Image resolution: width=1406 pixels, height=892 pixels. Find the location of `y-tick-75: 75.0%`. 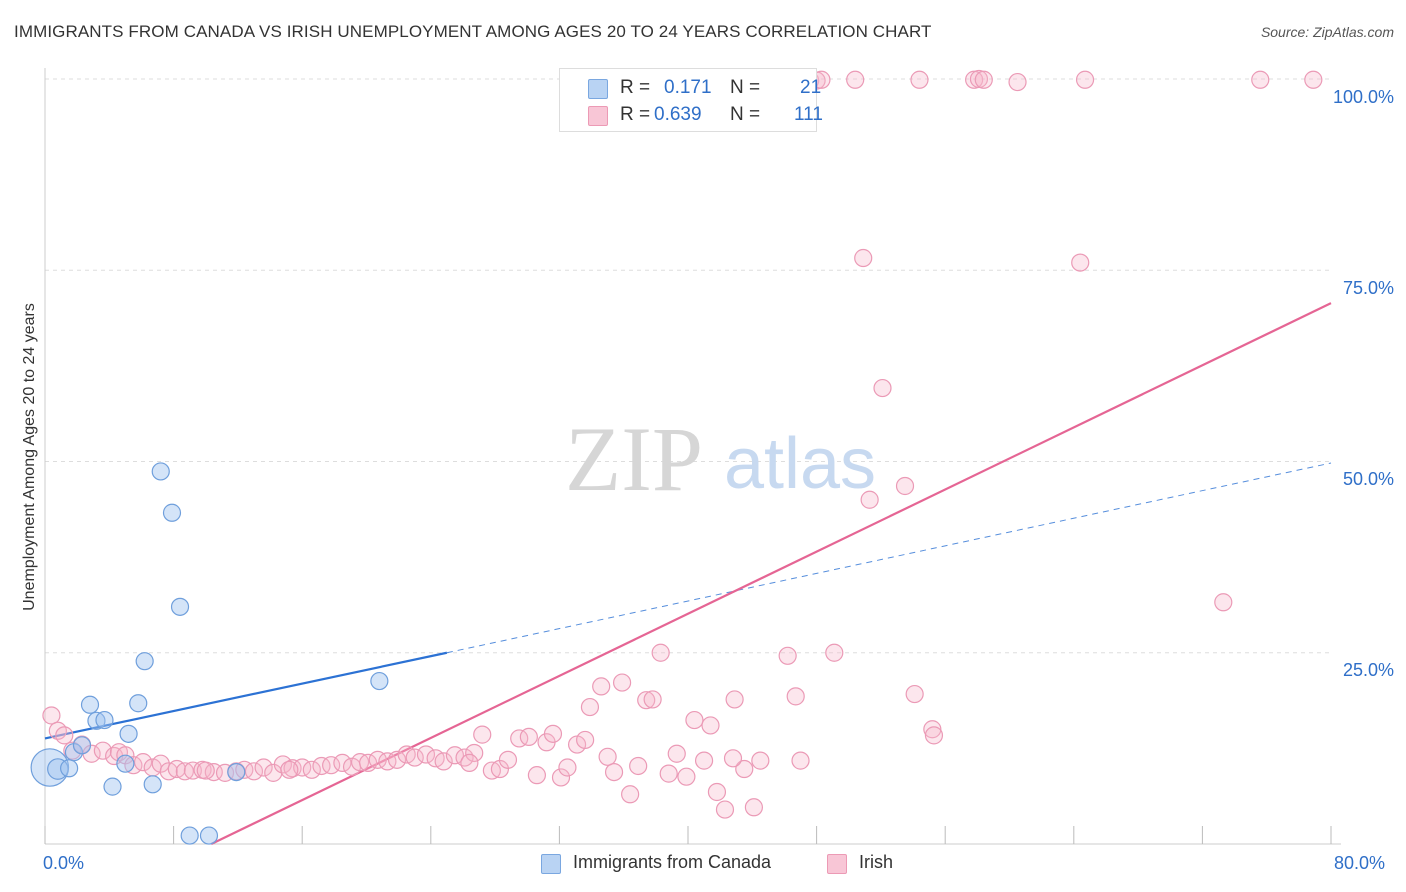

y-tick-75: 75.0% is located at coordinates (1368, 288).